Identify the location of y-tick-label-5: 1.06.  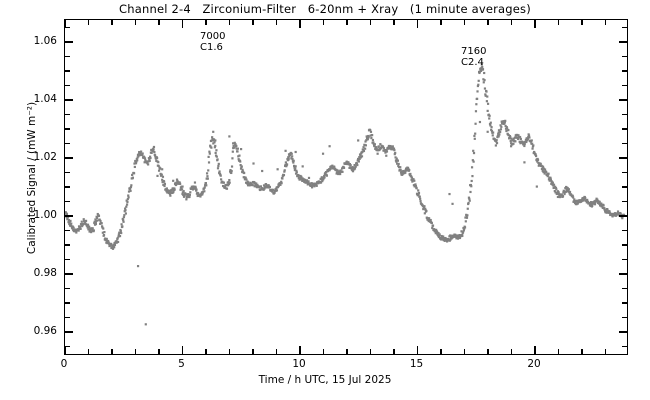
(45, 41).